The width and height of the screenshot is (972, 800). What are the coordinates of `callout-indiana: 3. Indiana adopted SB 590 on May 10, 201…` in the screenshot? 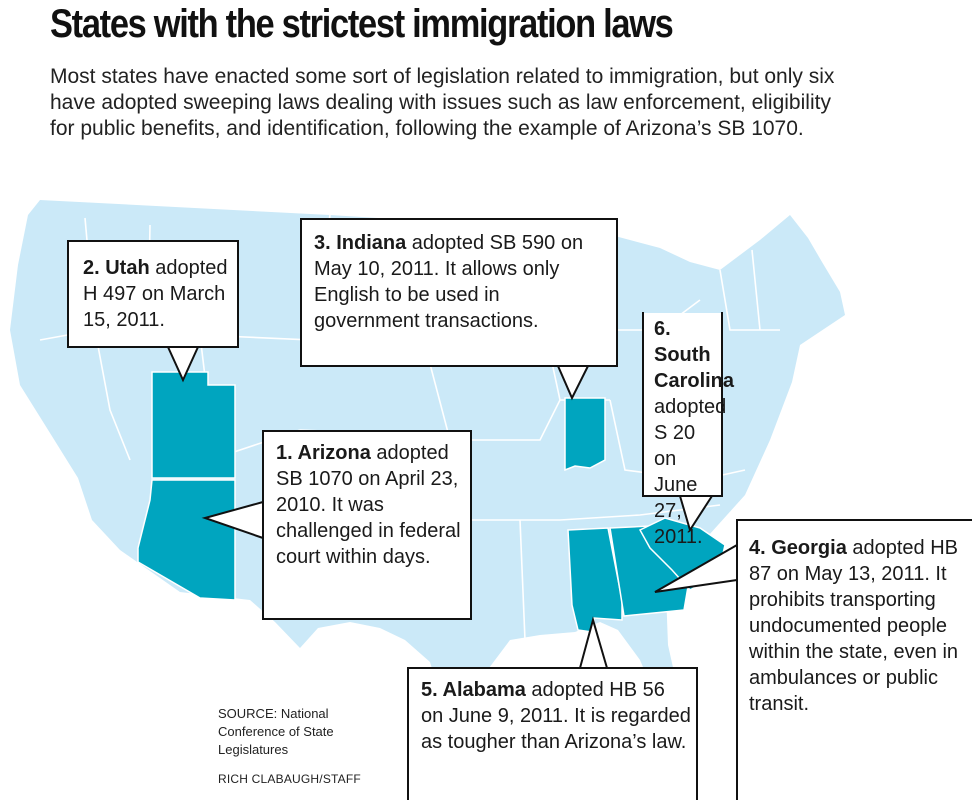 It's located at (459, 292).